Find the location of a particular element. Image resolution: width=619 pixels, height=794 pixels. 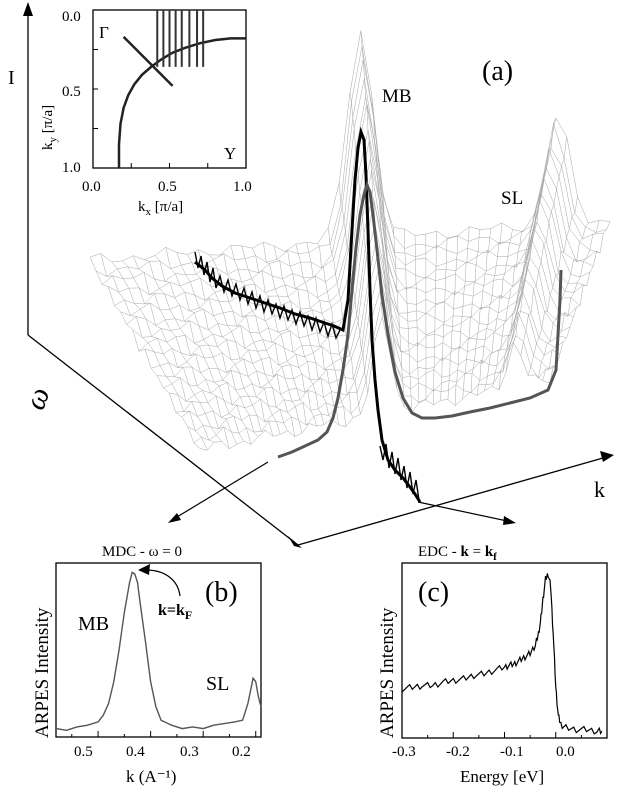

inset-ytick-0: 0.0 is located at coordinates (71, 17).